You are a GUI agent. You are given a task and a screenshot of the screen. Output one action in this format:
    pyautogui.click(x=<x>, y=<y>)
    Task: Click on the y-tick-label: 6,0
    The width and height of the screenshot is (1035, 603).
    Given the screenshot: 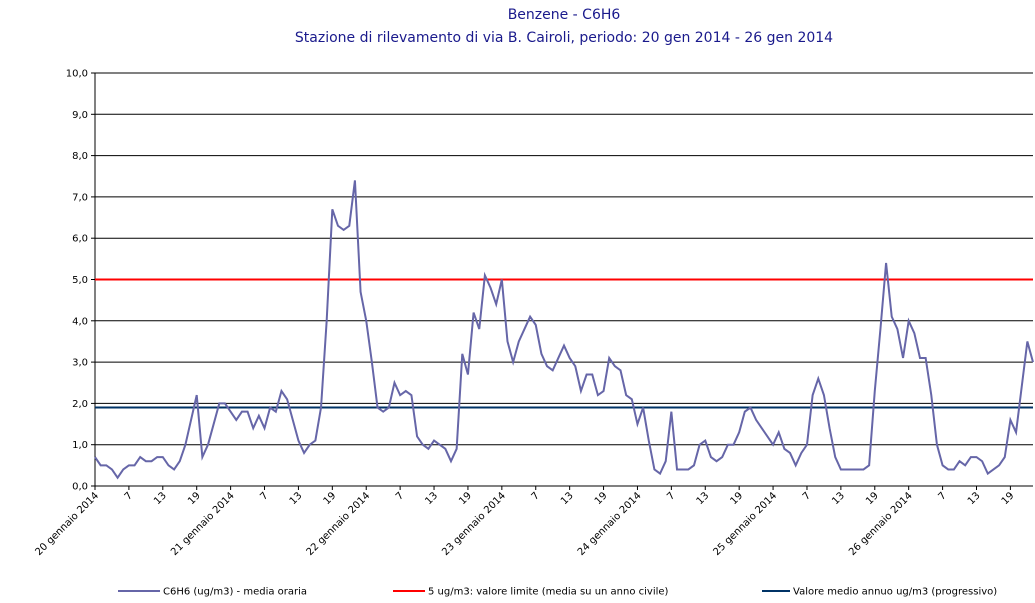 What is the action you would take?
    pyautogui.click(x=80, y=239)
    